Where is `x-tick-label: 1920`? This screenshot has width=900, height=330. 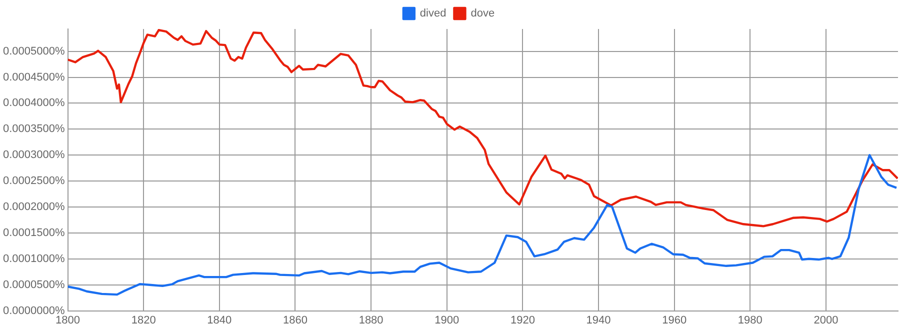
x-tick-label: 1920 is located at coordinates (522, 320).